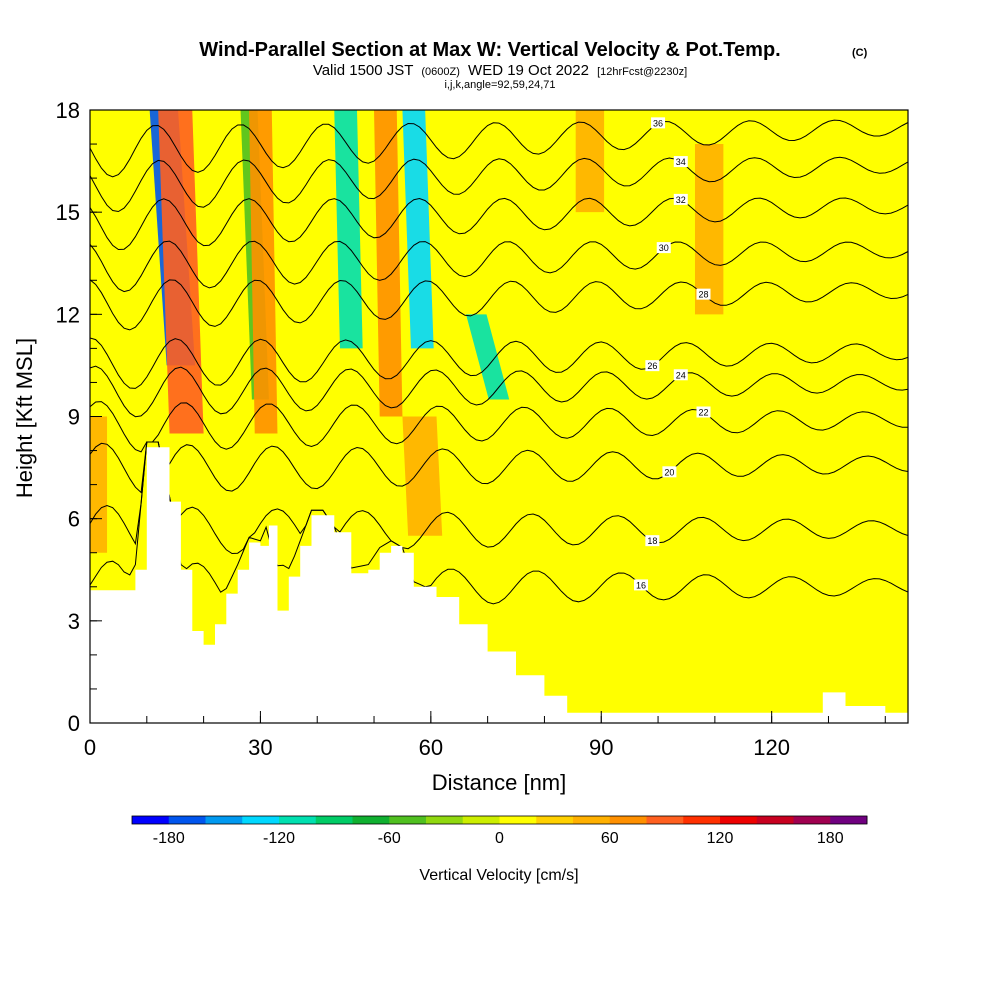 The width and height of the screenshot is (1000, 1000). What do you see at coordinates (74, 723) in the screenshot?
I see `y-tick-label: 0` at bounding box center [74, 723].